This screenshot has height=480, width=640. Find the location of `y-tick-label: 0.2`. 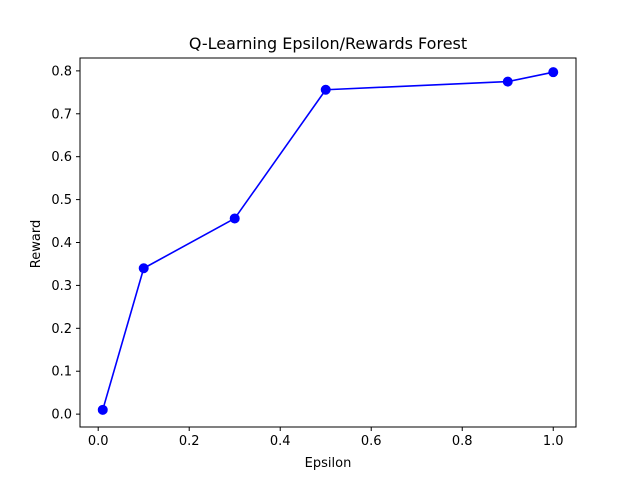

y-tick-label: 0.2 is located at coordinates (61, 329).